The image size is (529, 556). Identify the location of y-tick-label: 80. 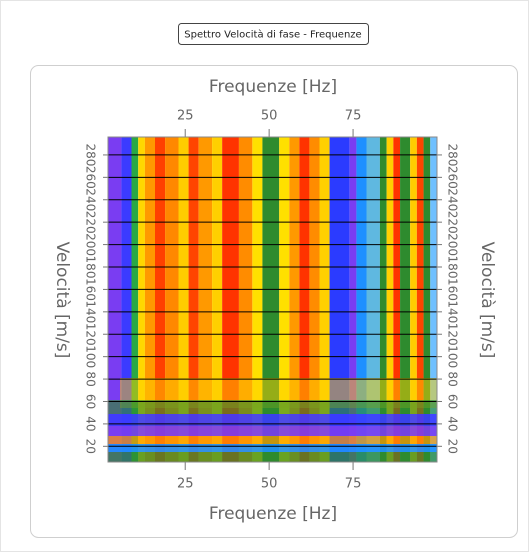
(91, 378).